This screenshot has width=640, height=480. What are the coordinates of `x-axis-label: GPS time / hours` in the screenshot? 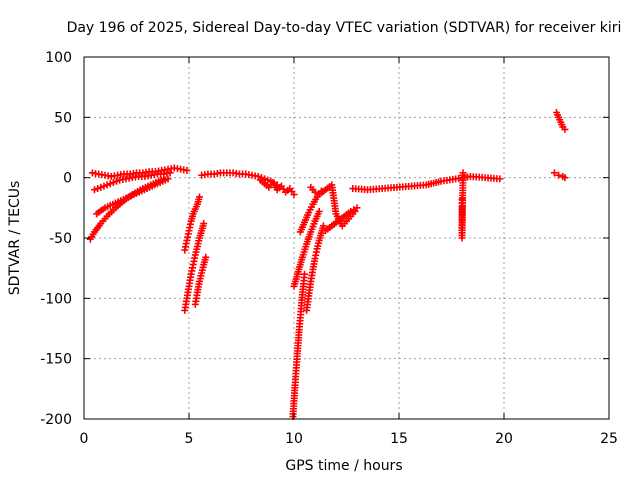 It's located at (343, 466).